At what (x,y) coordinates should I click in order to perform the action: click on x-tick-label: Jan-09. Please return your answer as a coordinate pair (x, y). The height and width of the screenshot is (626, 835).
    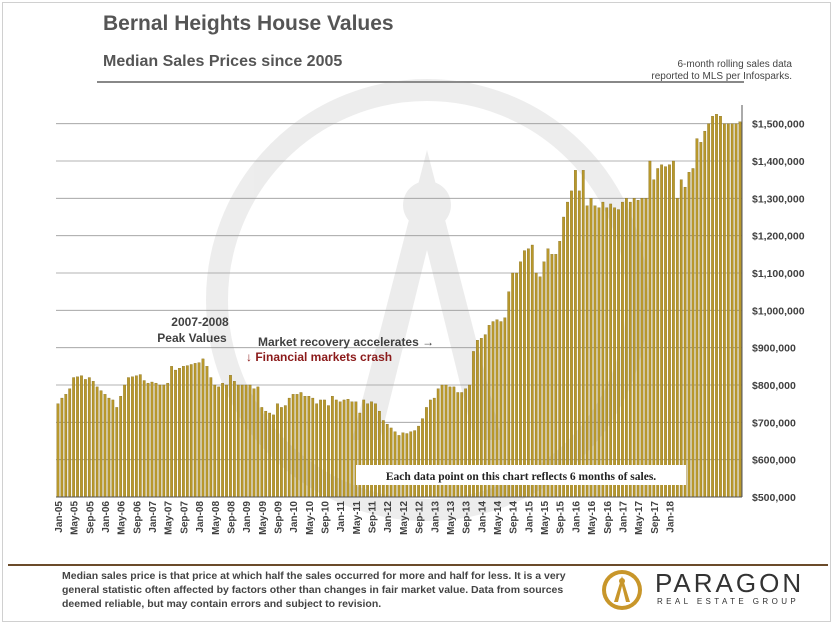
    Looking at the image, I should click on (247, 517).